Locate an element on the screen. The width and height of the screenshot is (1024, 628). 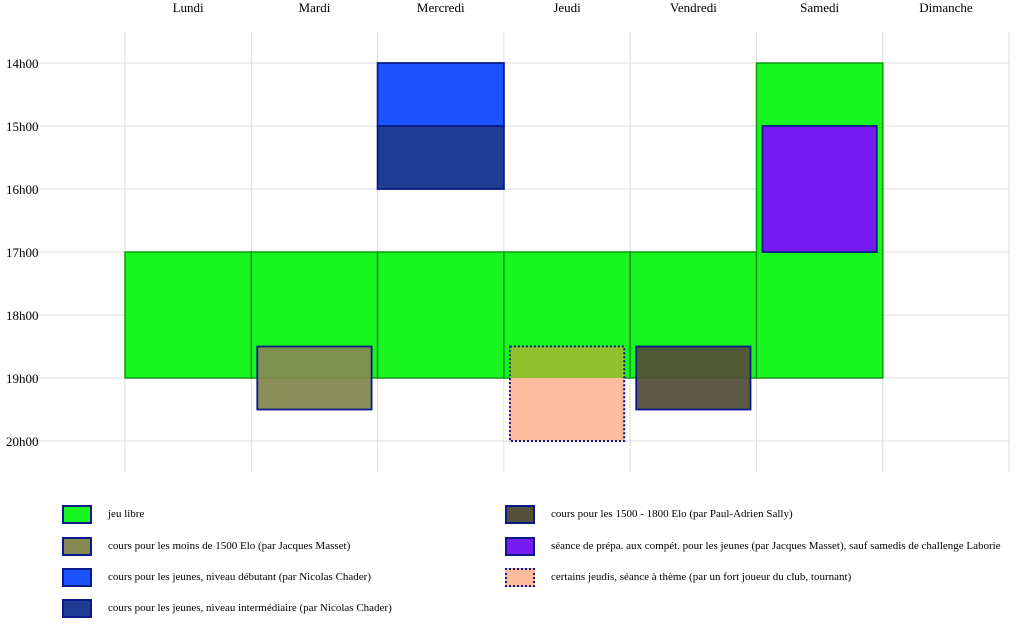
day-label: Dimanche is located at coordinates (946, 7).